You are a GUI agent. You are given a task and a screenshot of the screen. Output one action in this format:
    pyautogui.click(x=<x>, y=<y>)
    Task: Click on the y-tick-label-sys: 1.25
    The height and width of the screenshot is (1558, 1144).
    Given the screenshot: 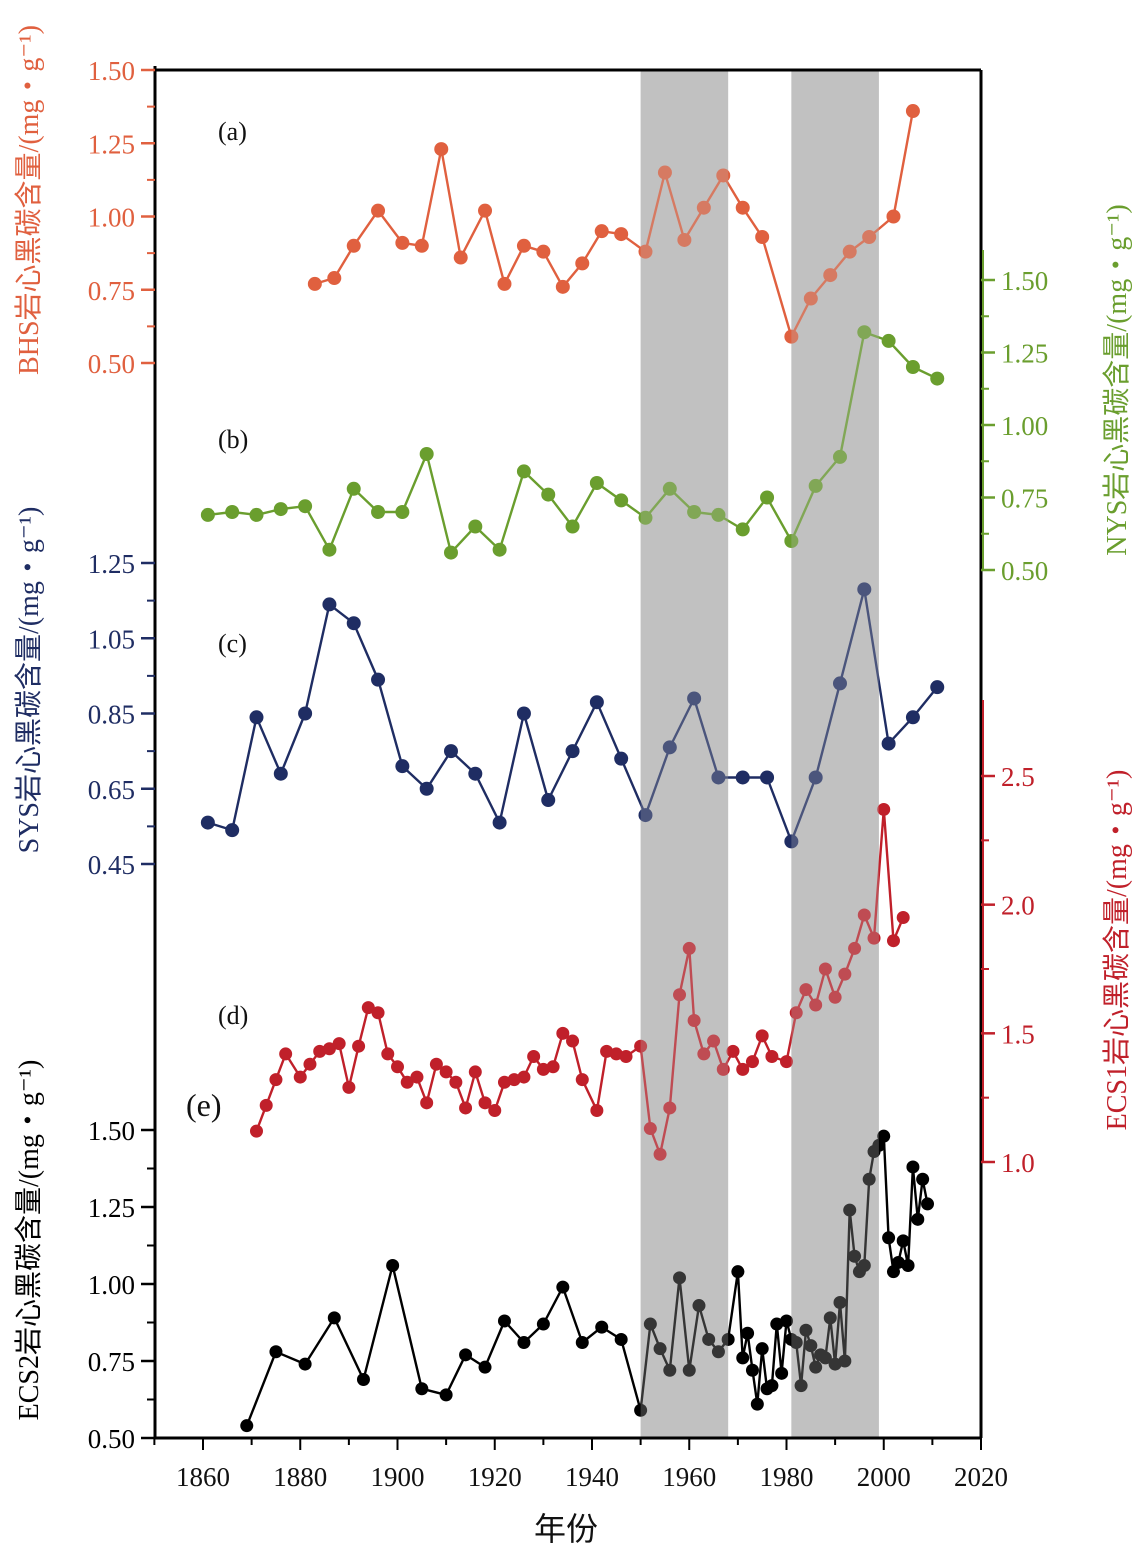 What is the action you would take?
    pyautogui.click(x=111, y=564)
    